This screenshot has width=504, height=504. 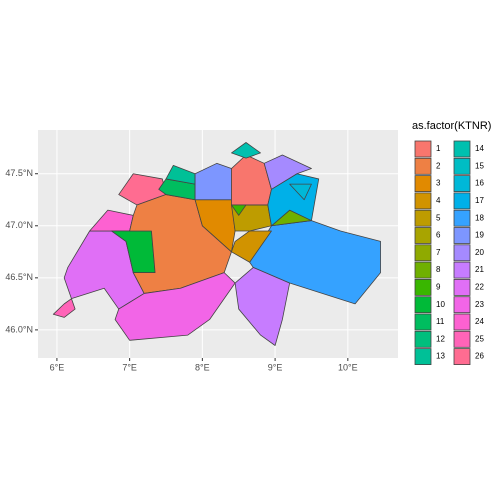 What do you see at coordinates (440, 338) in the screenshot?
I see `legend-label: 12` at bounding box center [440, 338].